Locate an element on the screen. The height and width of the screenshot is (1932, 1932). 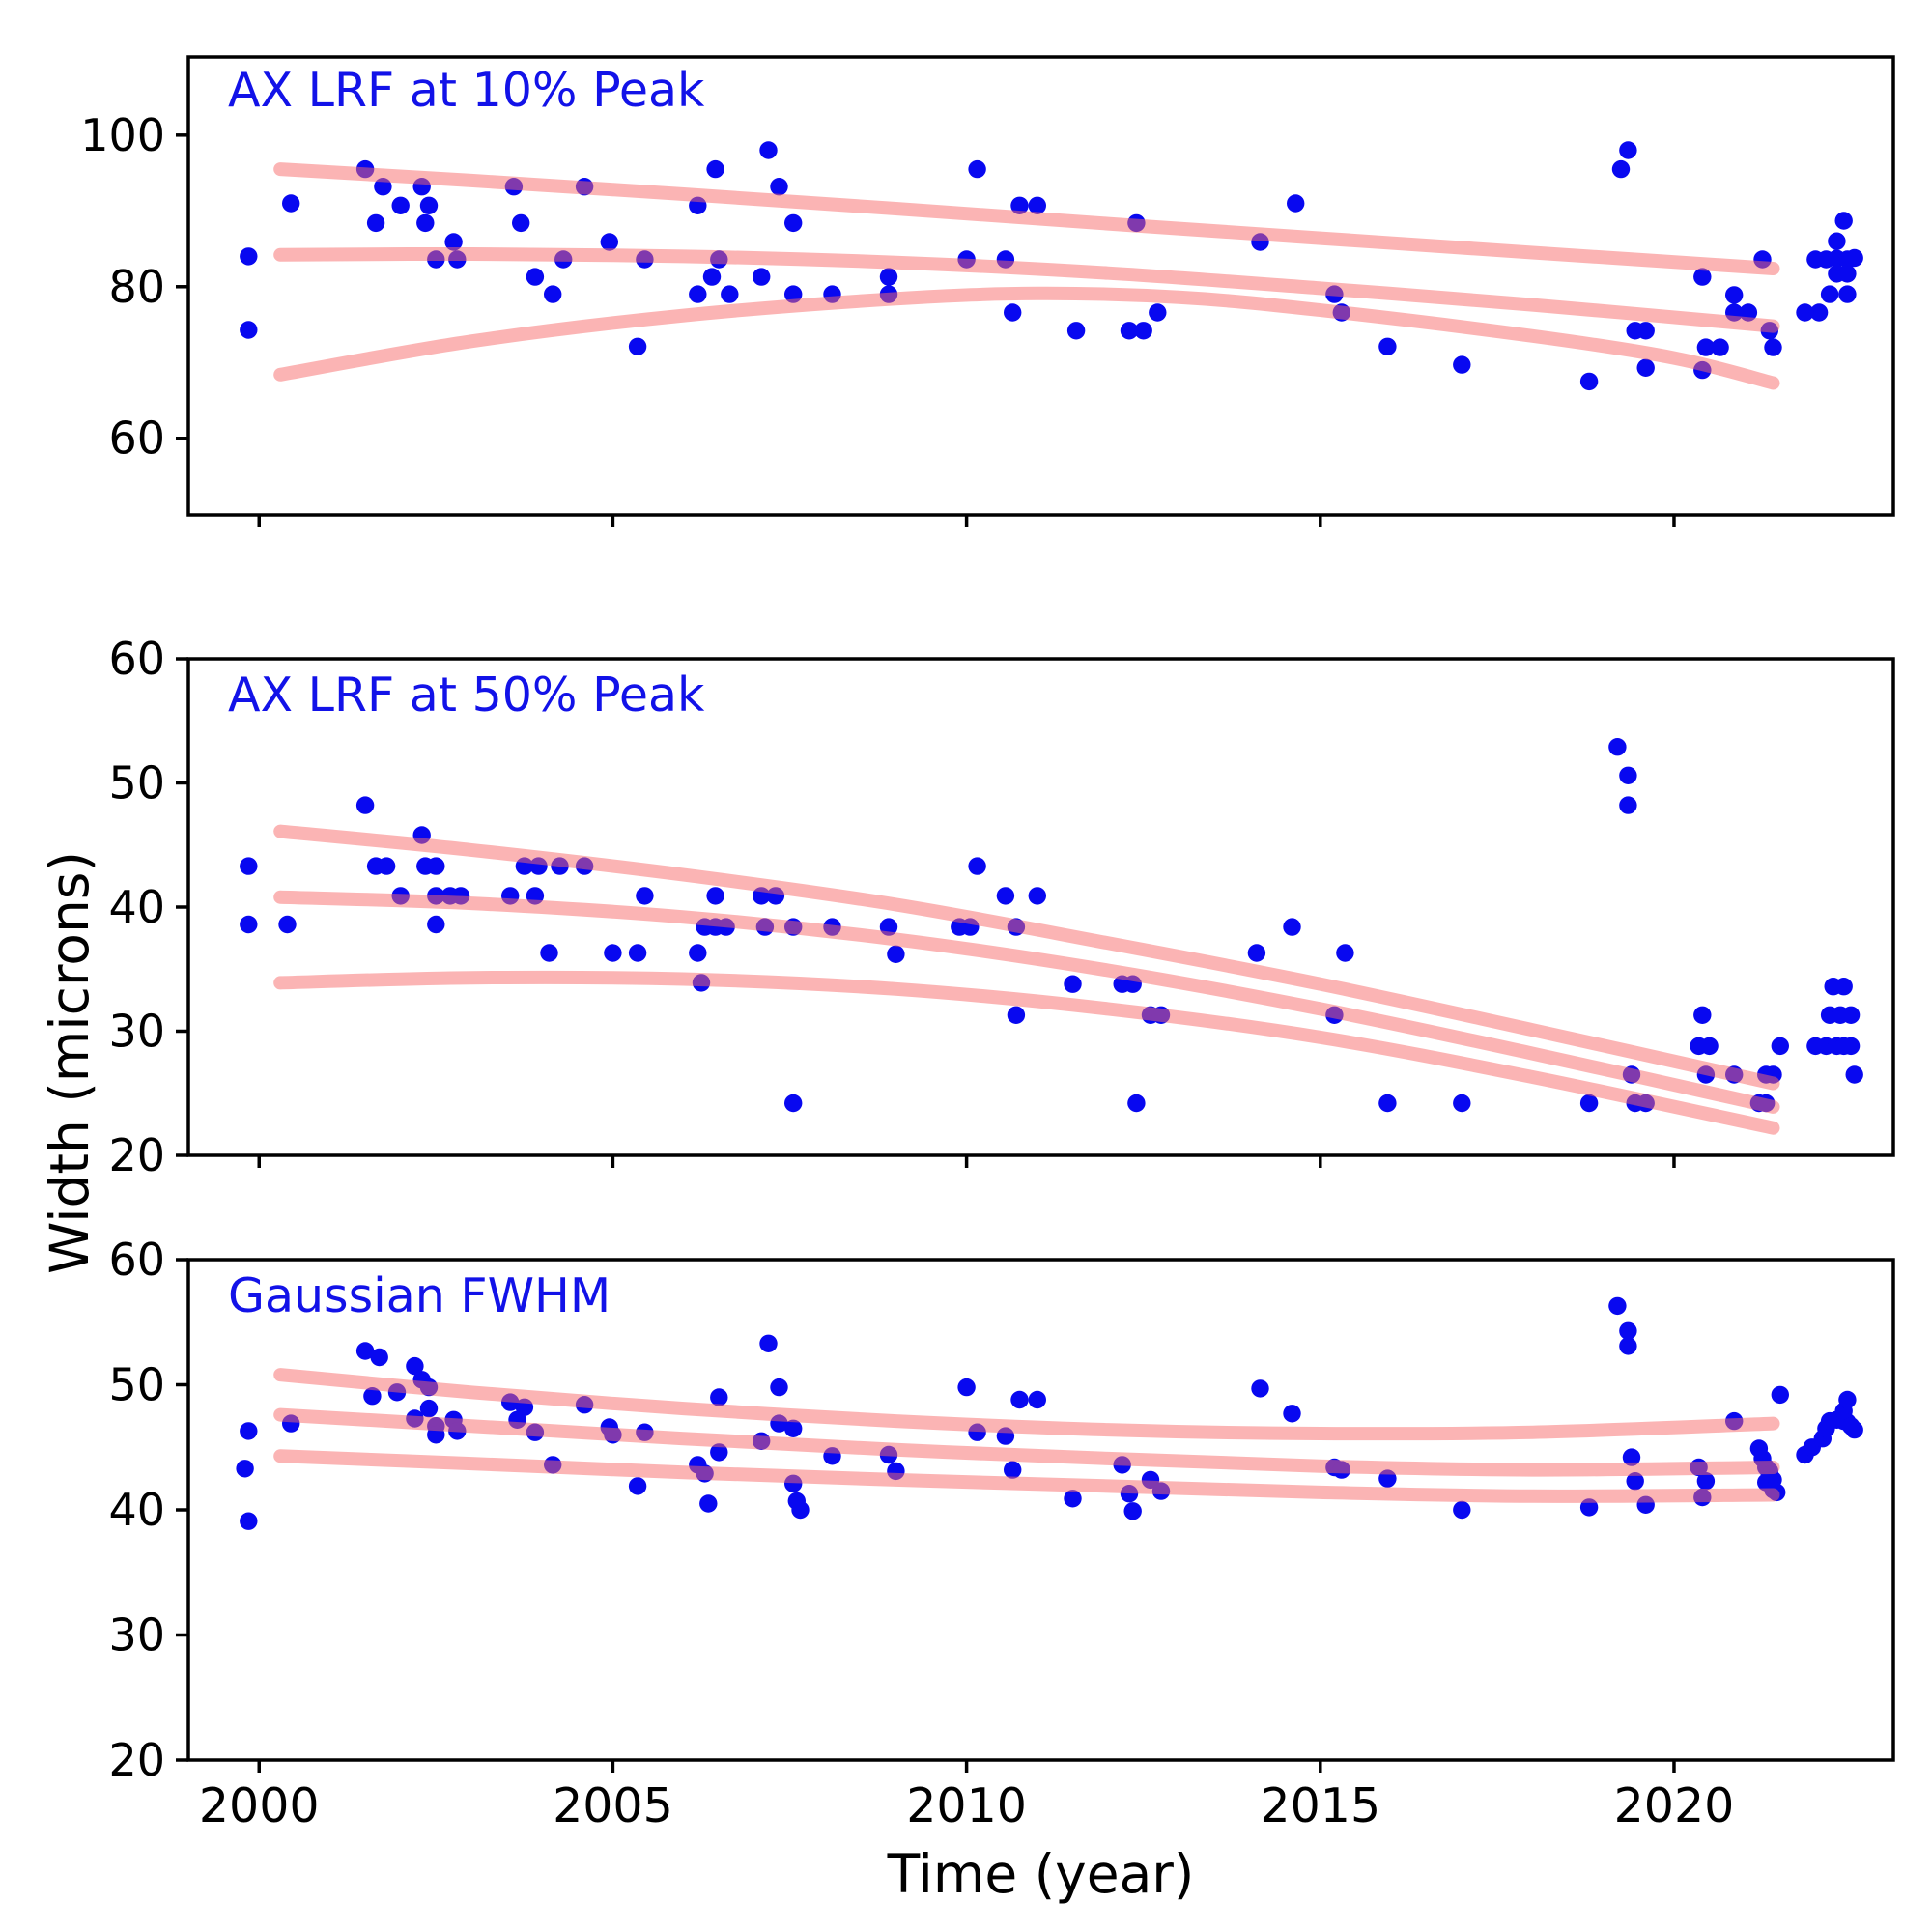
panel-1-plot-area is located at coordinates (1051, 266).